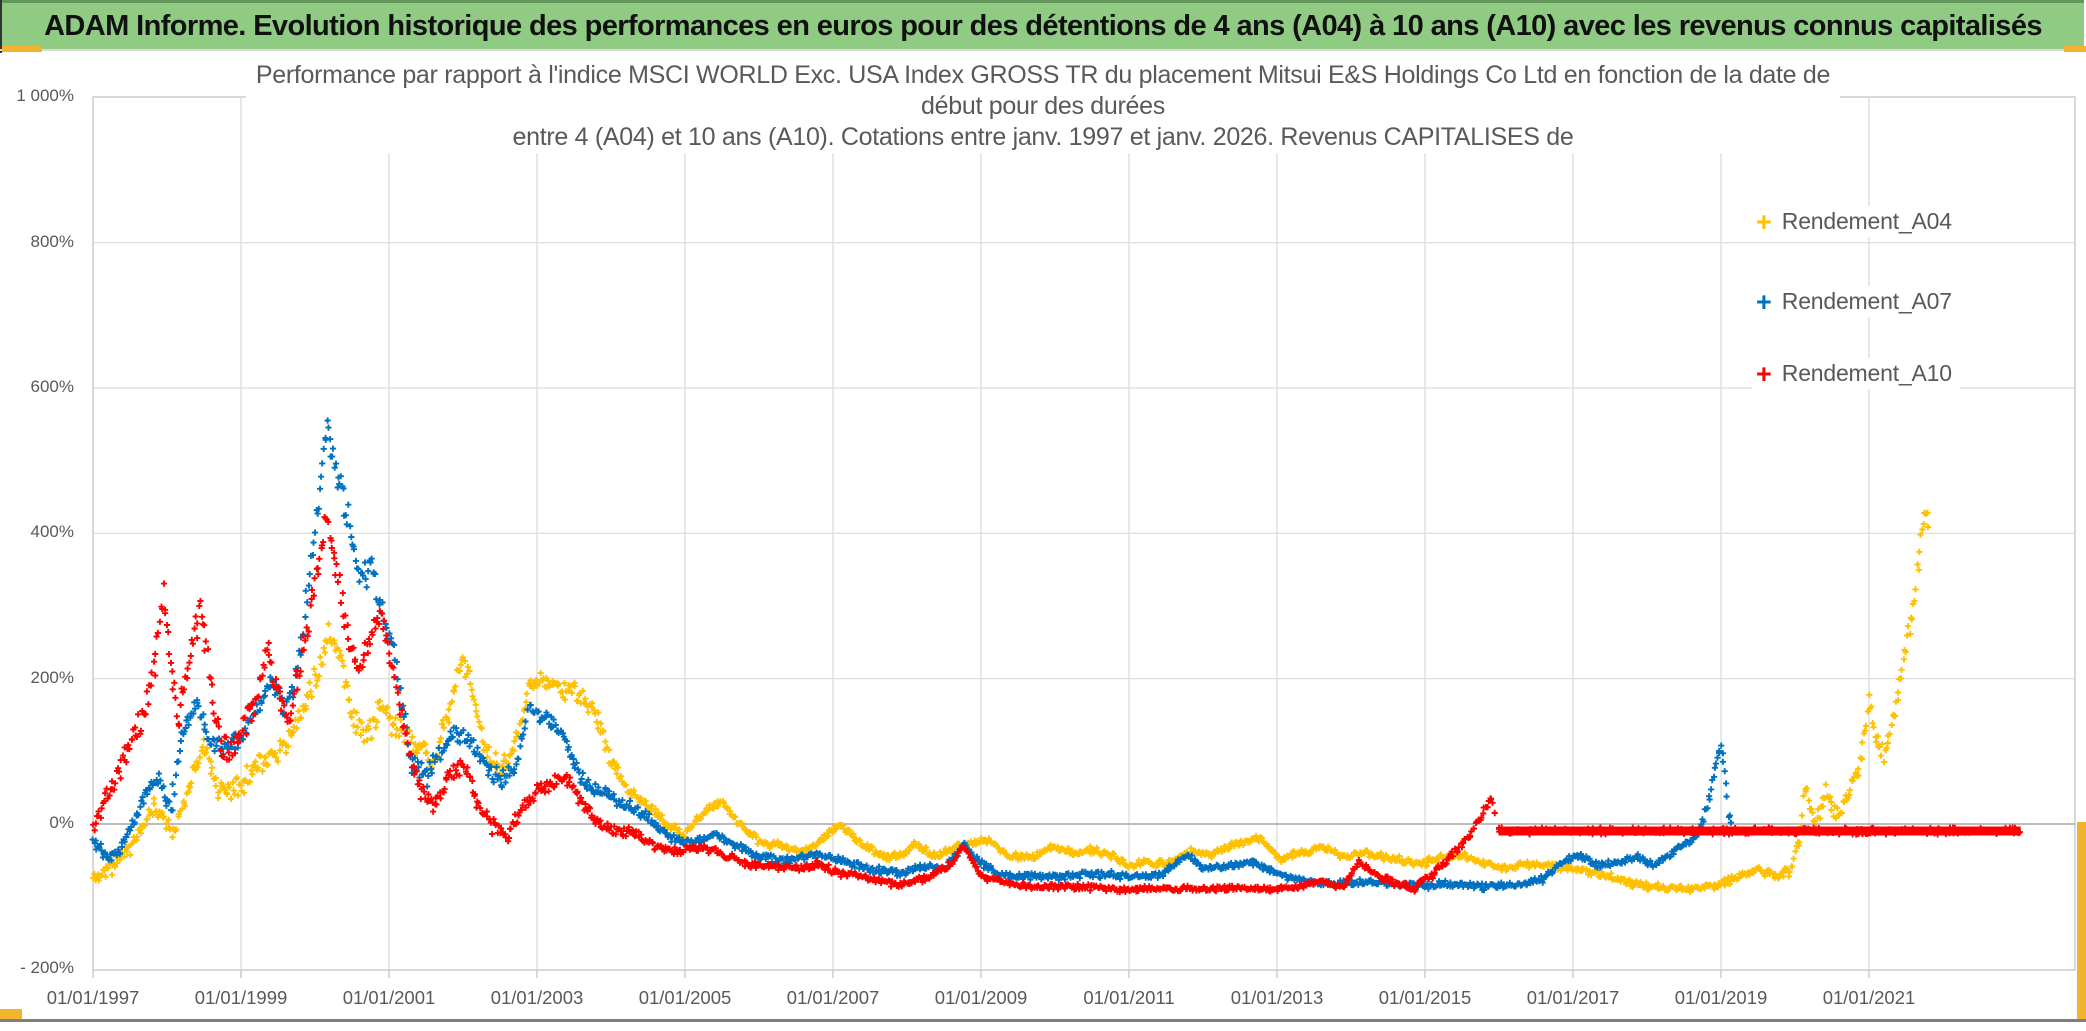  What do you see at coordinates (1866, 373) in the screenshot?
I see `legend-label: Rendement_A10` at bounding box center [1866, 373].